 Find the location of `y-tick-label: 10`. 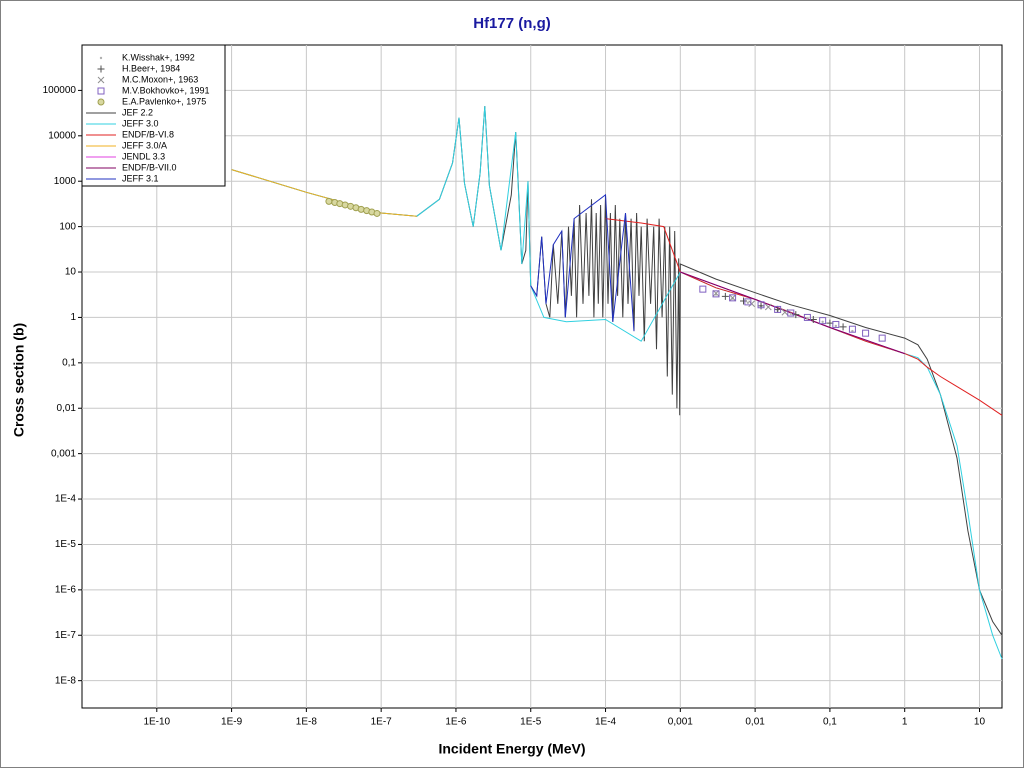

y-tick-label: 10 is located at coordinates (71, 272).